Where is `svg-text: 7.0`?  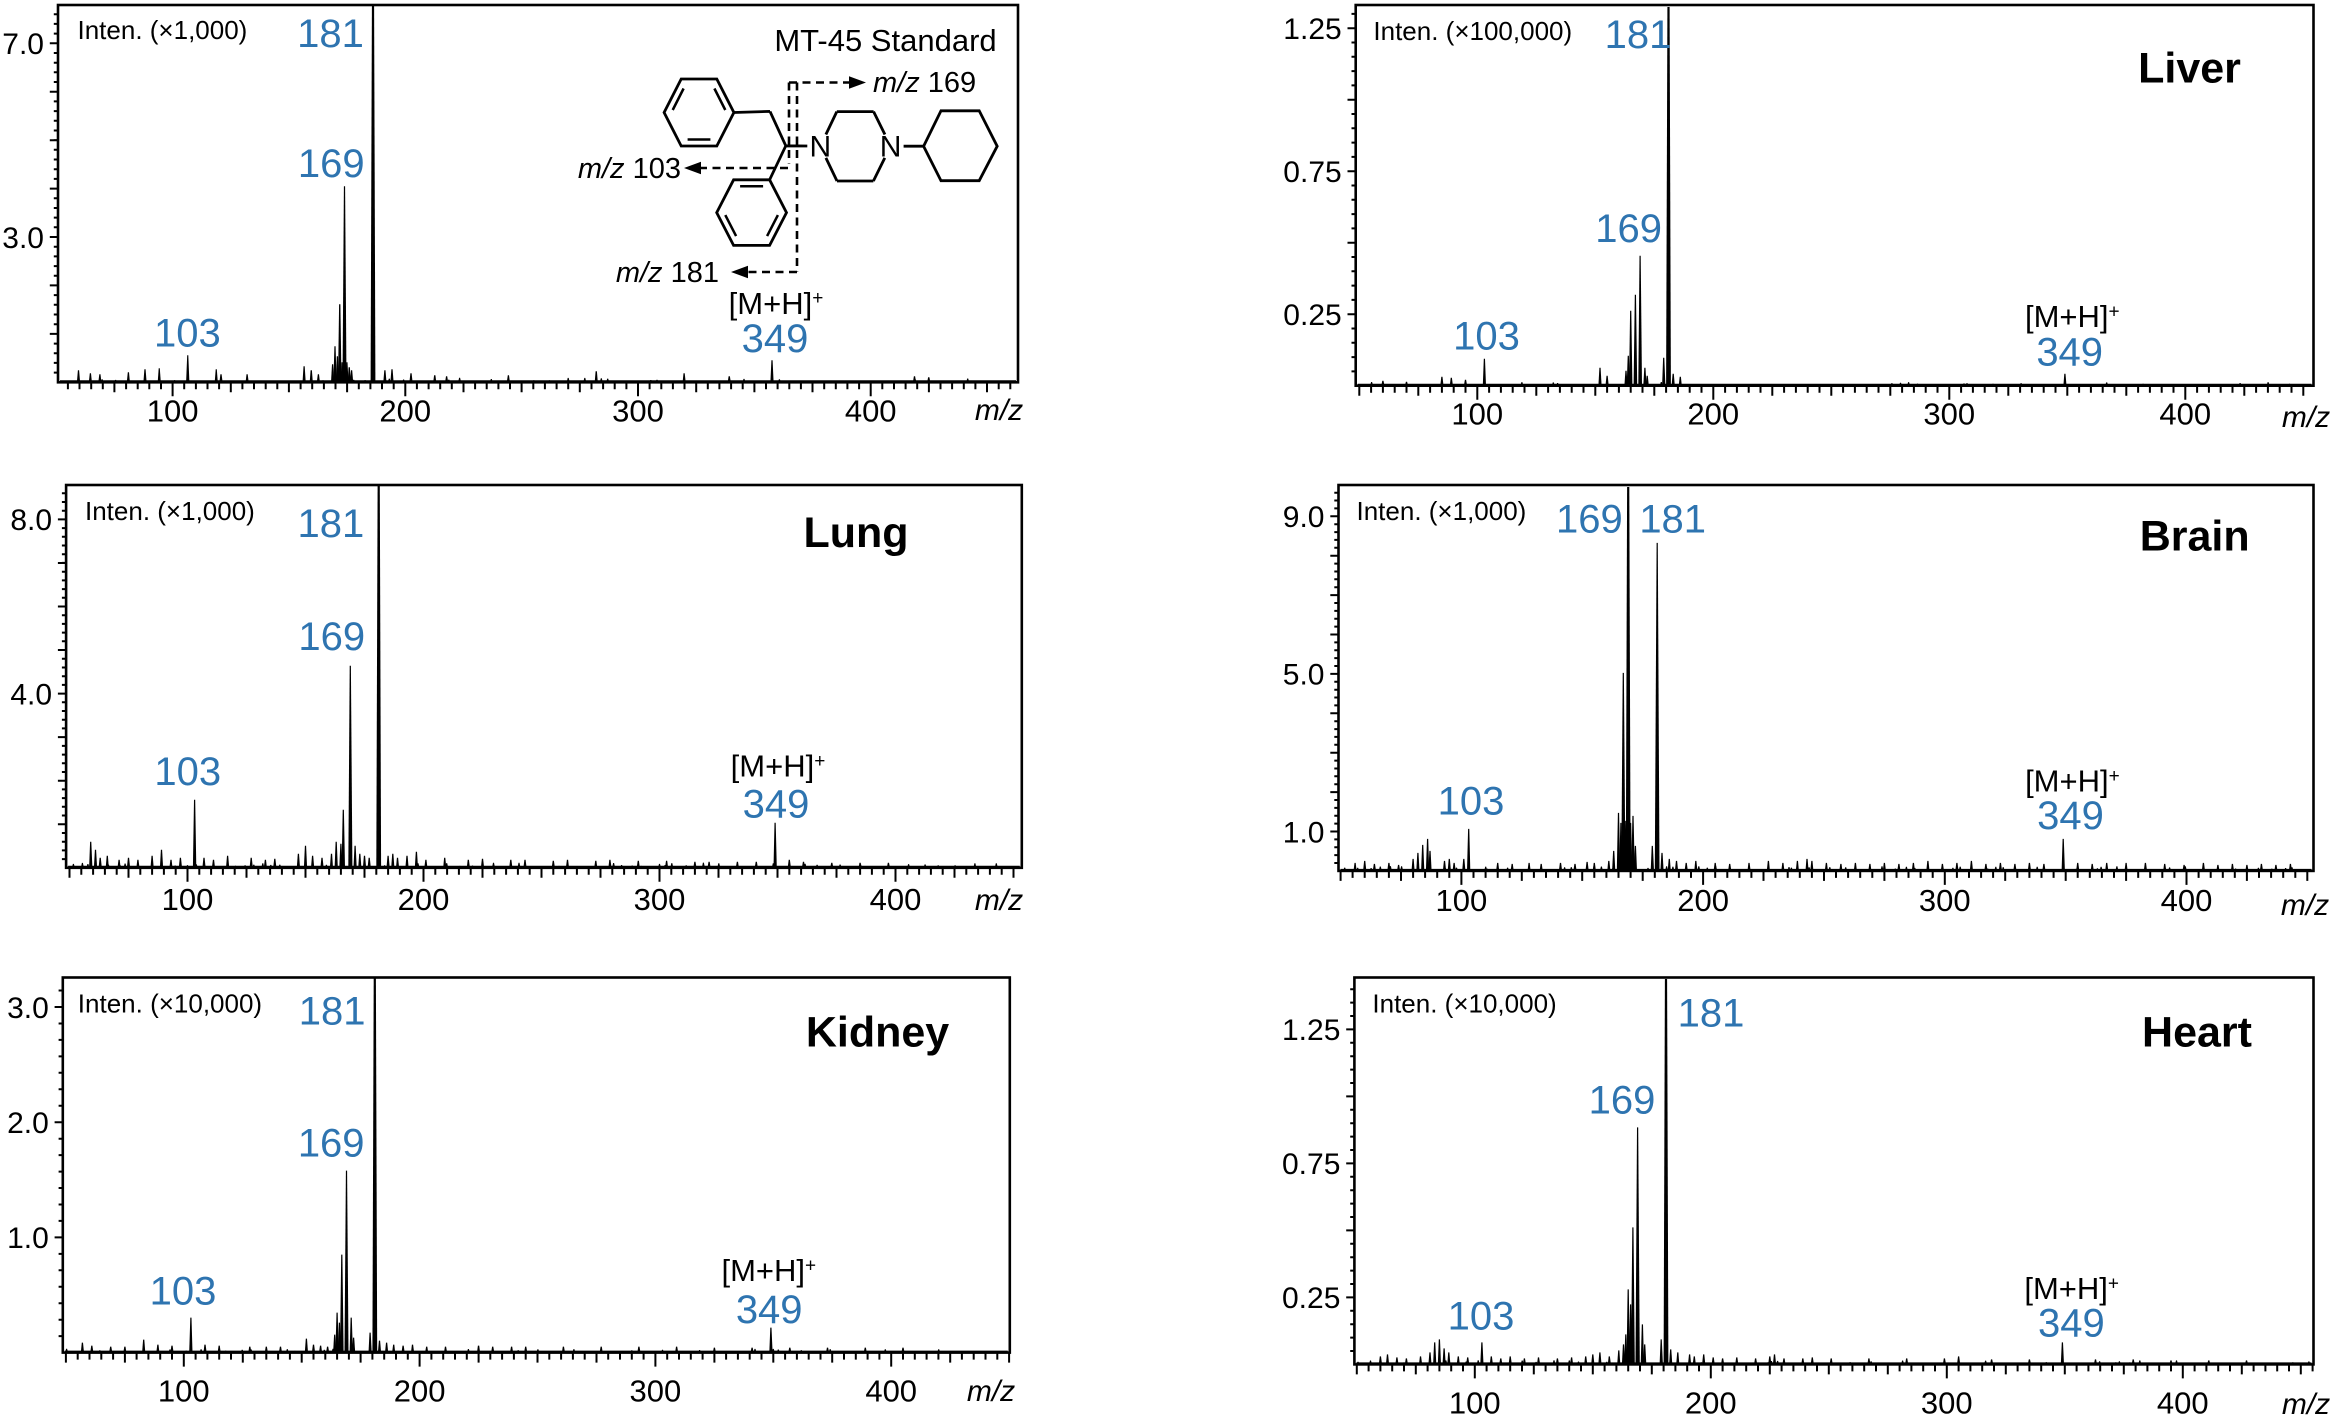
svg-text: 7.0 is located at coordinates (23, 44).